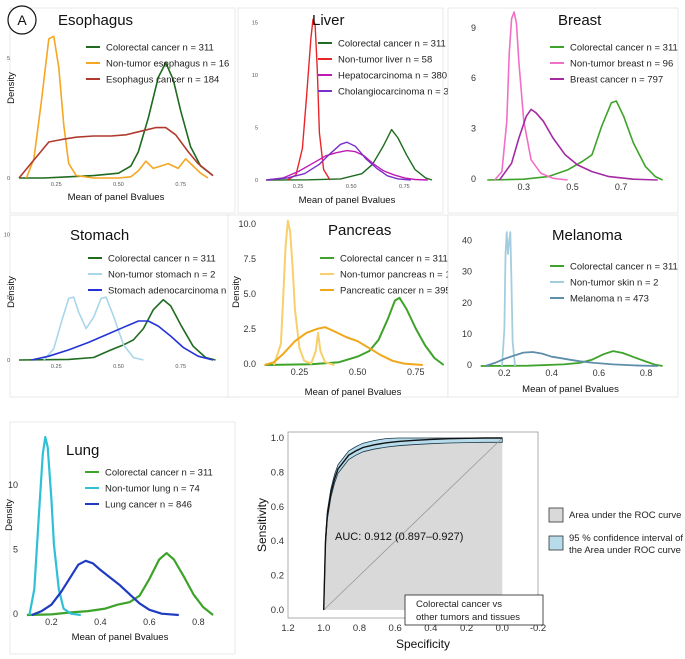 The width and height of the screenshot is (685, 659). What do you see at coordinates (392, 76) in the screenshot?
I see `legend-entry: Hepatocarcinoma n = 380` at bounding box center [392, 76].